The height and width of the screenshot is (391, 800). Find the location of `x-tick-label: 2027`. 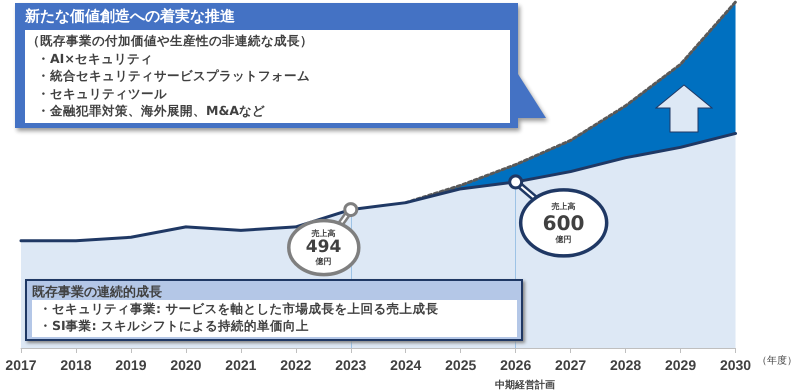

x-tick-label: 2027 is located at coordinates (570, 365).